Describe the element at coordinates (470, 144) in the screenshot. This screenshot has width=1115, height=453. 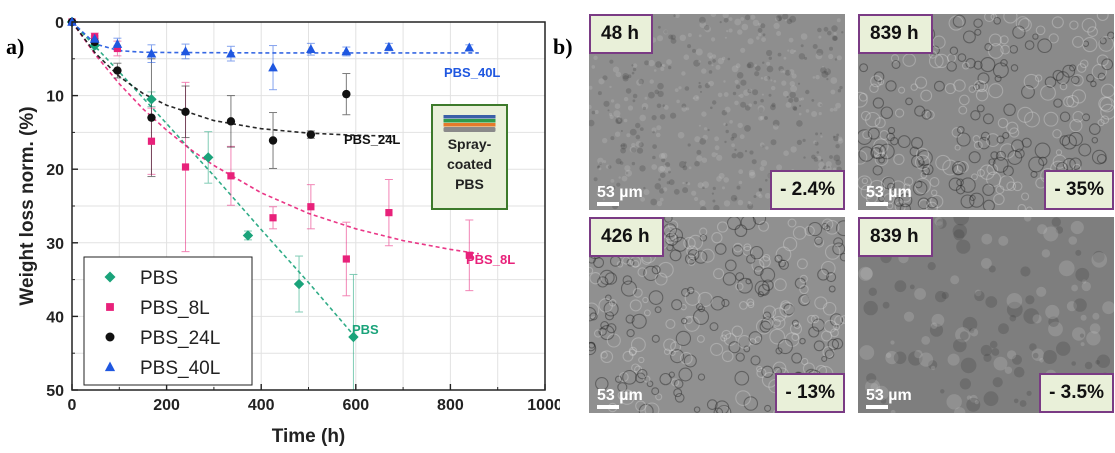
I see `inset-text-line: Spray-` at that location.